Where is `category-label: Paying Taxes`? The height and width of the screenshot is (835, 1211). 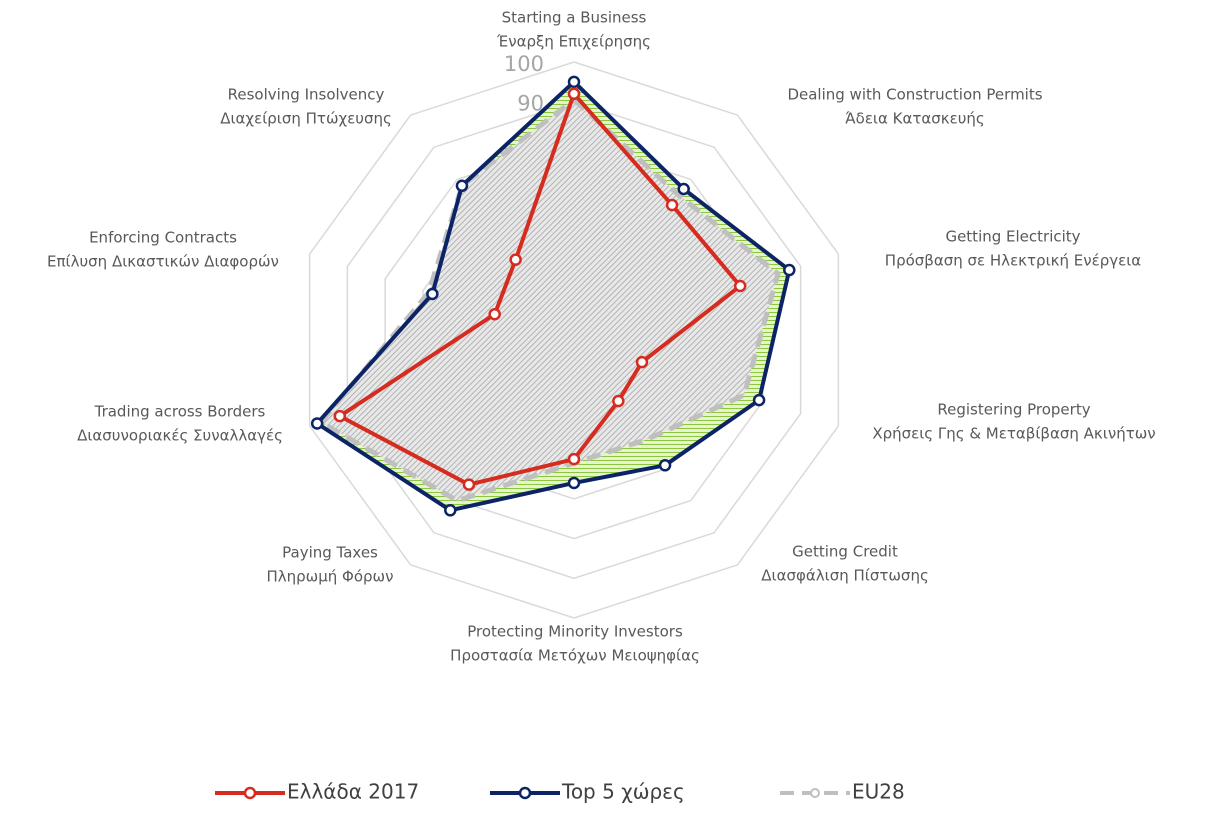 category-label: Paying Taxes is located at coordinates (330, 553).